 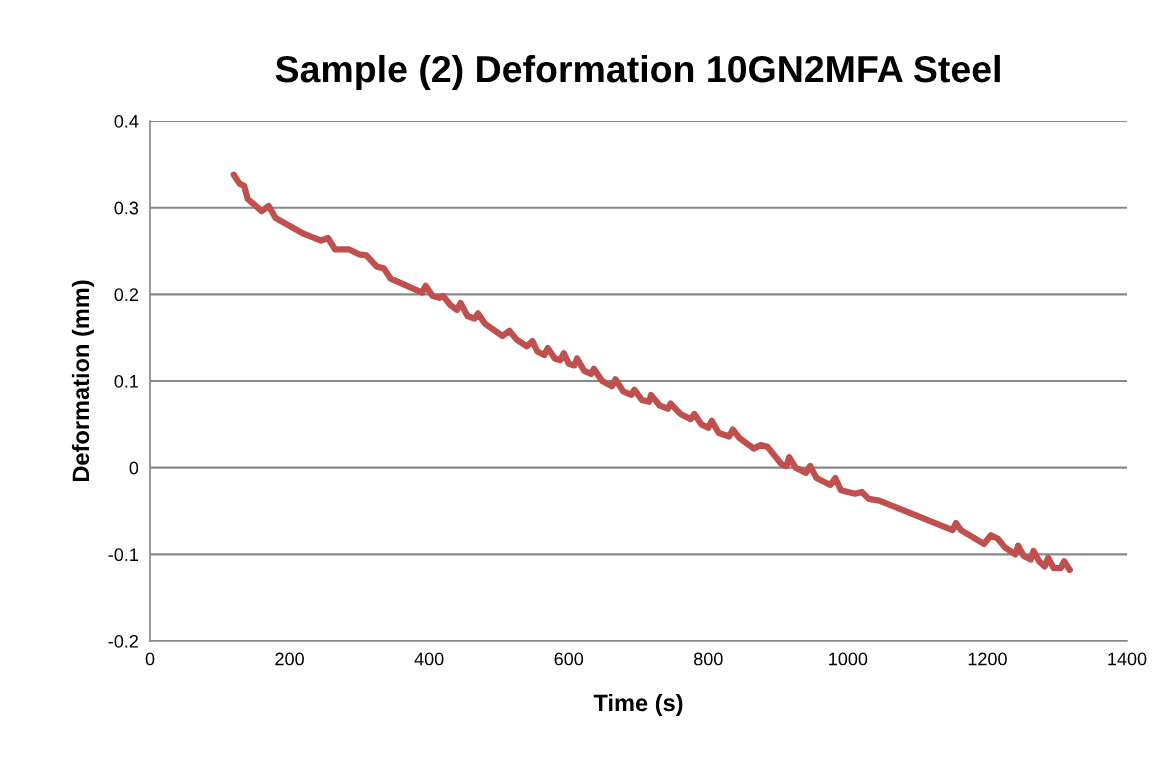 I want to click on y-tick-label: 0, so click(x=134, y=468).